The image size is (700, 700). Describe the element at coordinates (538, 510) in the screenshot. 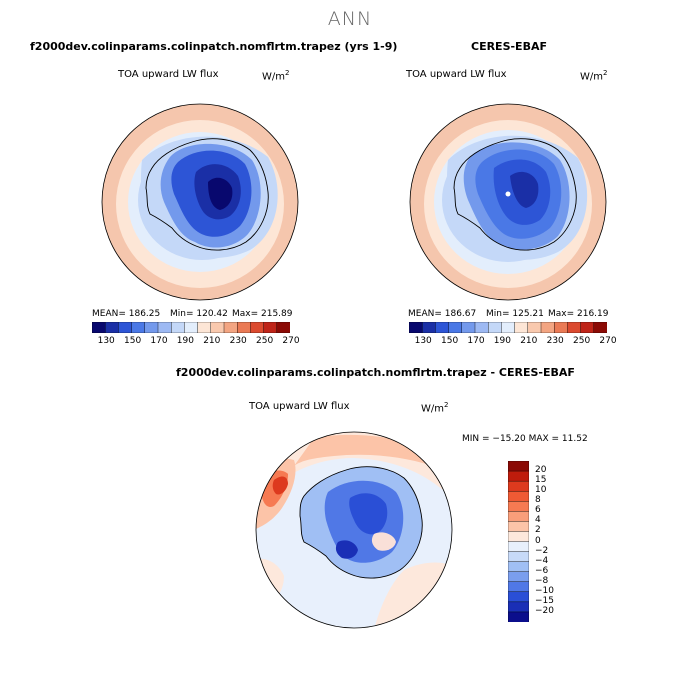

I see `colorbar-tick-label: 6` at that location.